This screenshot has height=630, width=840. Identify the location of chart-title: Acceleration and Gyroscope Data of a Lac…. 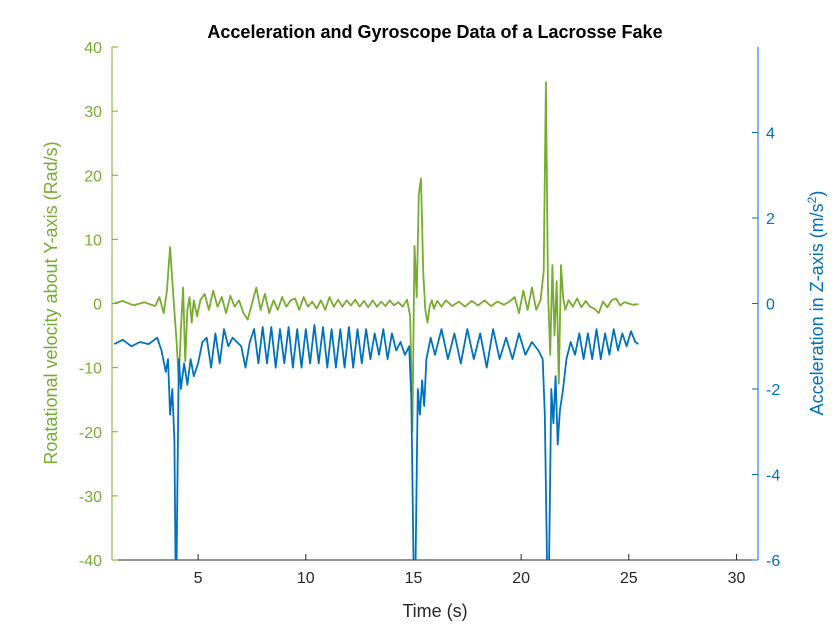
(434, 32).